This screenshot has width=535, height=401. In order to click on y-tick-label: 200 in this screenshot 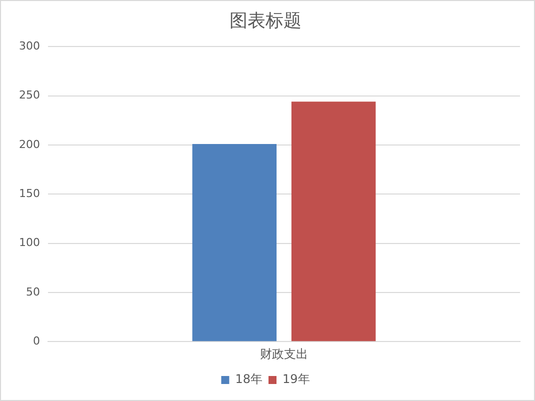, I will do `click(29, 144)`.